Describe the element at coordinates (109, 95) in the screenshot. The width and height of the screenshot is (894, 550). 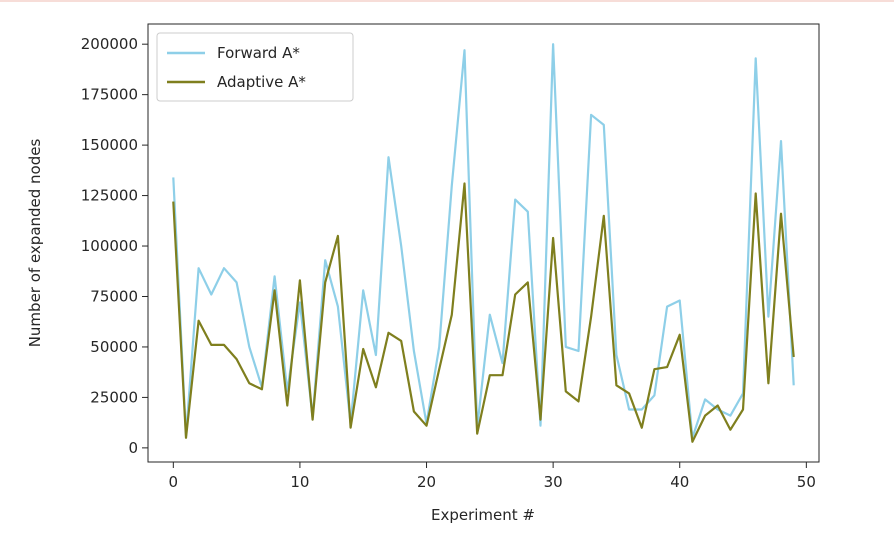
I see `y-tick-label: 175000` at that location.